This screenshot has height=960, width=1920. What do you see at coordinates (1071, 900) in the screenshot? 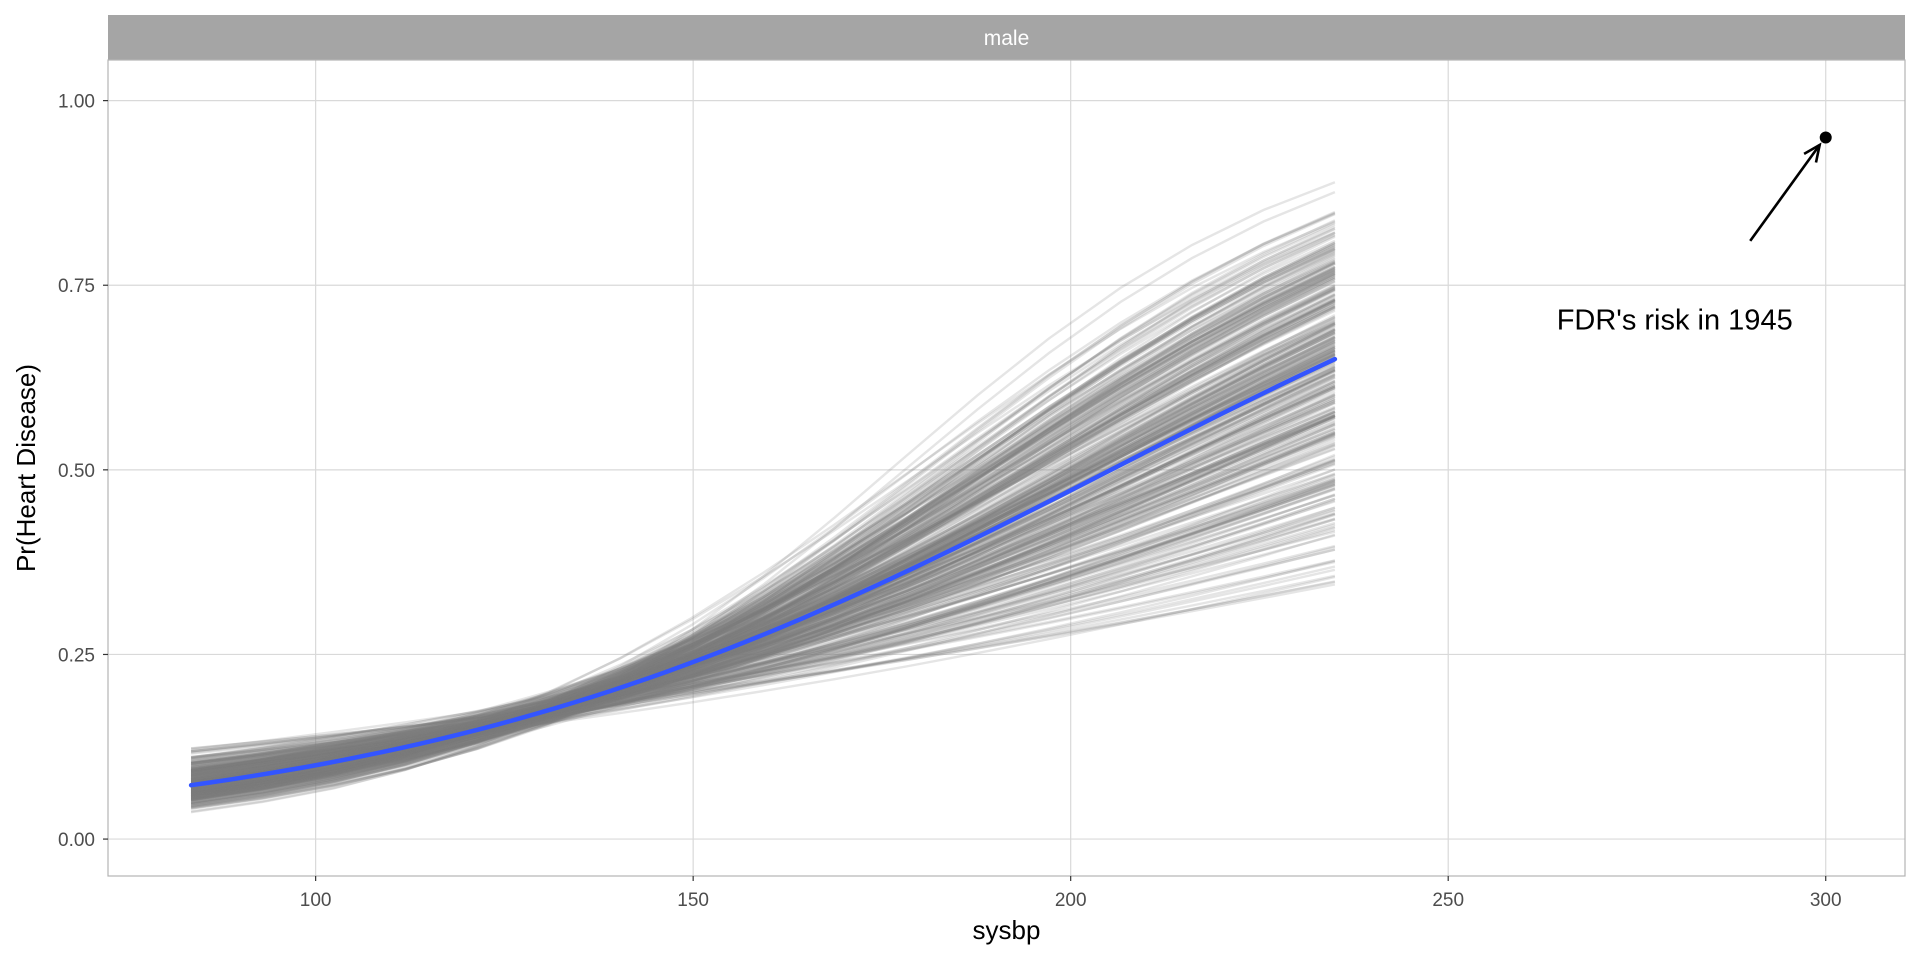
I see `x-tick-label: 200` at bounding box center [1071, 900].